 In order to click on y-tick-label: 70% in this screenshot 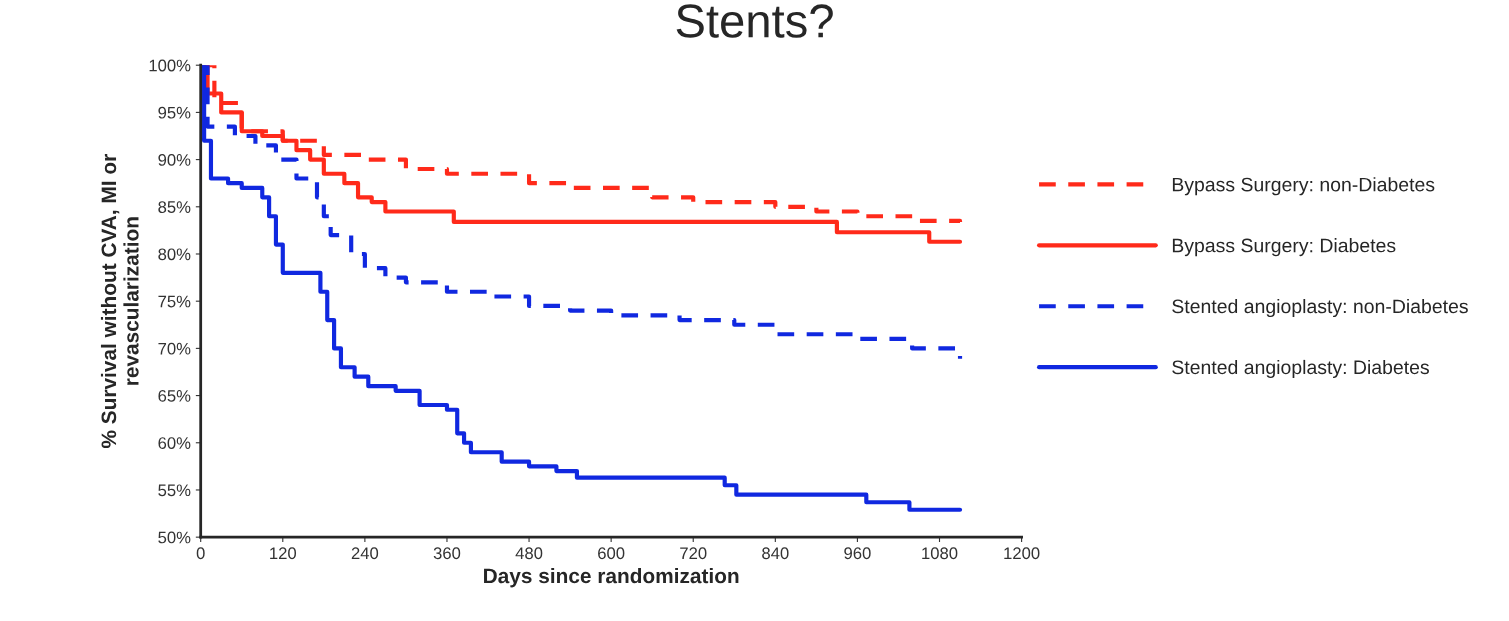, I will do `click(174, 348)`.